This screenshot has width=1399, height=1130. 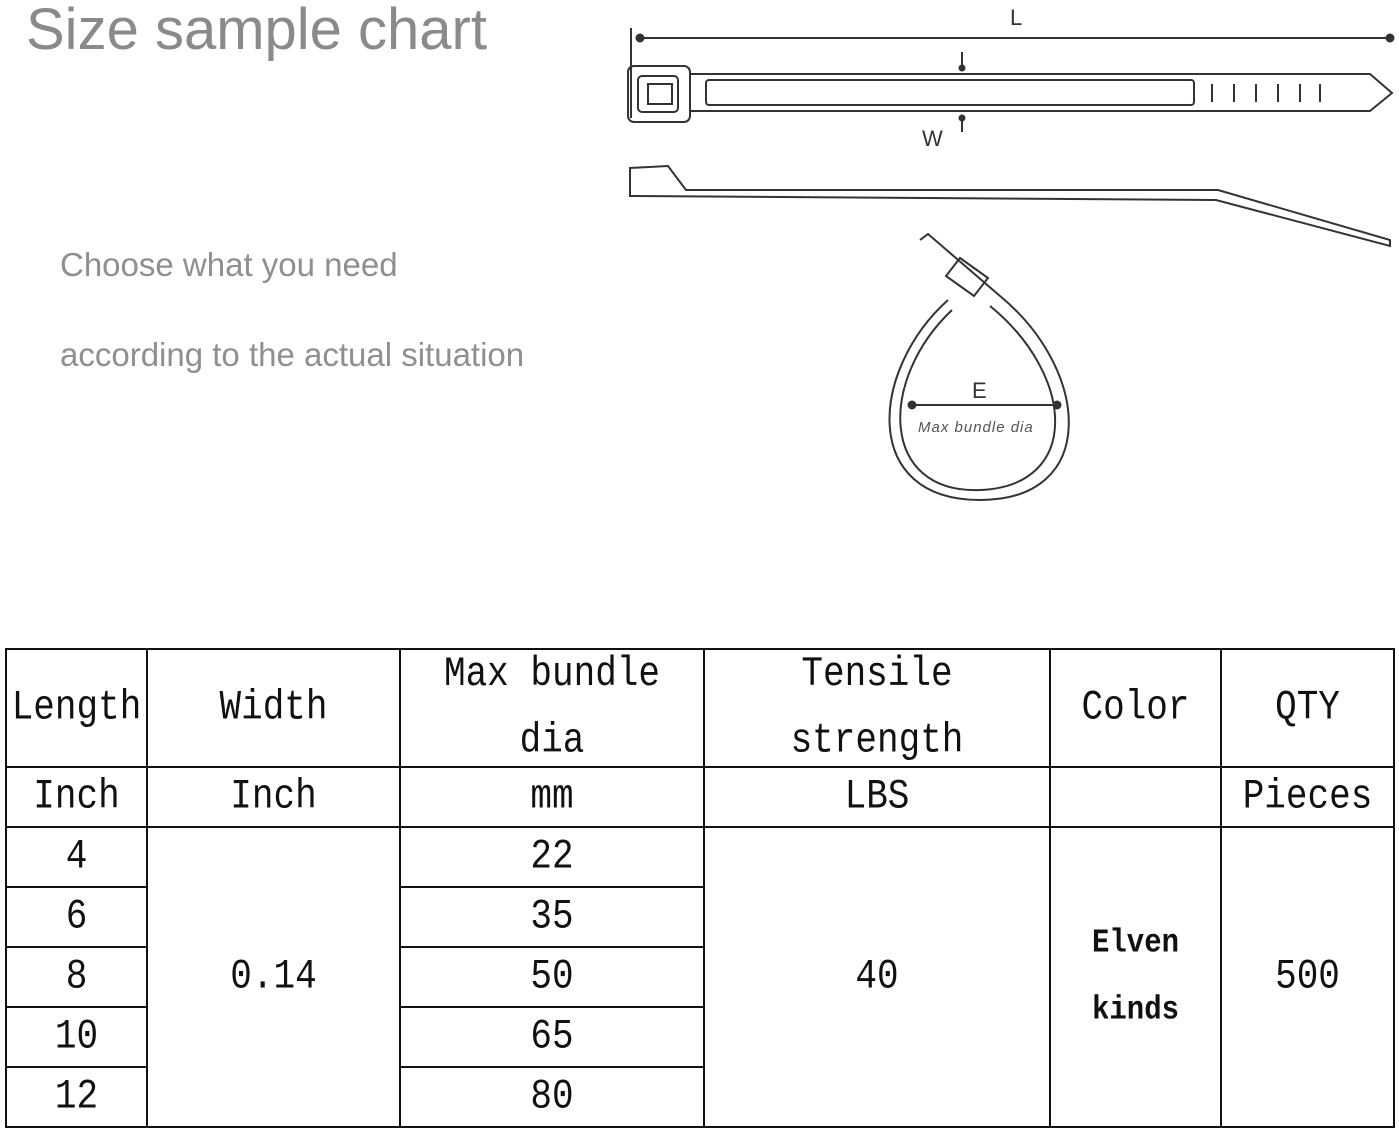 What do you see at coordinates (877, 797) in the screenshot?
I see `unit-tensile-strength: LBS` at bounding box center [877, 797].